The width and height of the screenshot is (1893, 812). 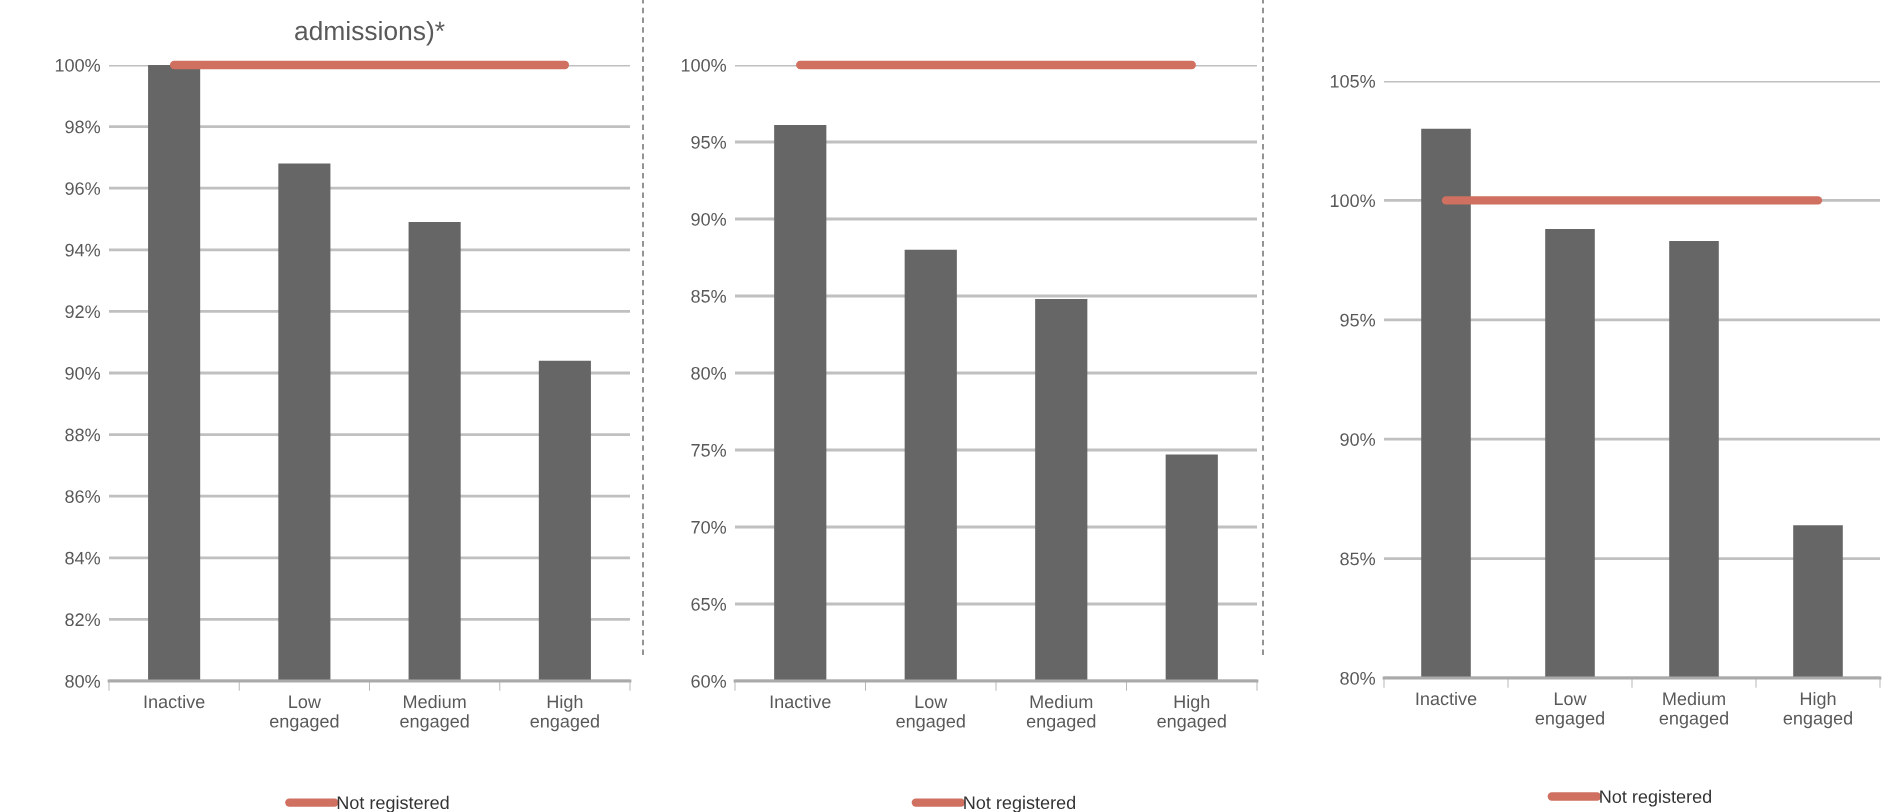 What do you see at coordinates (83, 496) in the screenshot?
I see `y-tick-label: 86%` at bounding box center [83, 496].